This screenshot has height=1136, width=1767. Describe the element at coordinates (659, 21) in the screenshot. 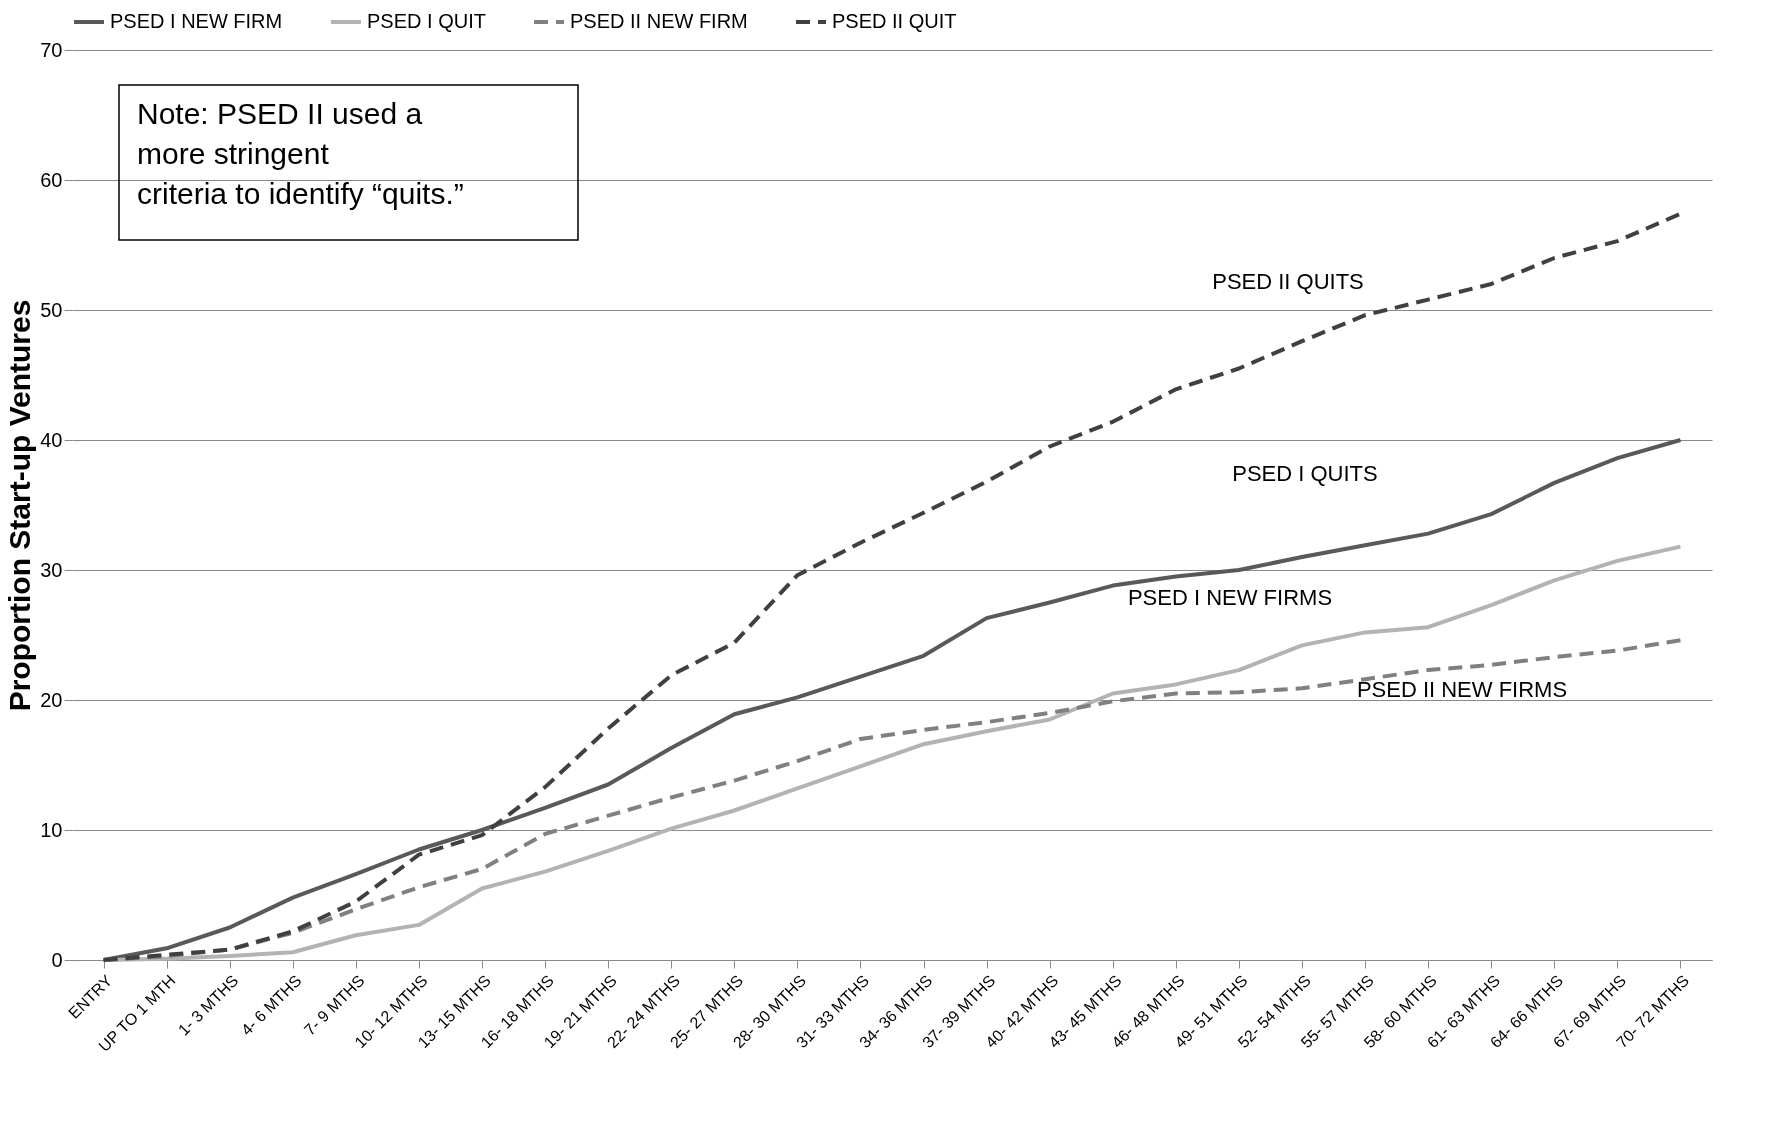

I see `legend-label: PSED II NEW FIRM` at that location.